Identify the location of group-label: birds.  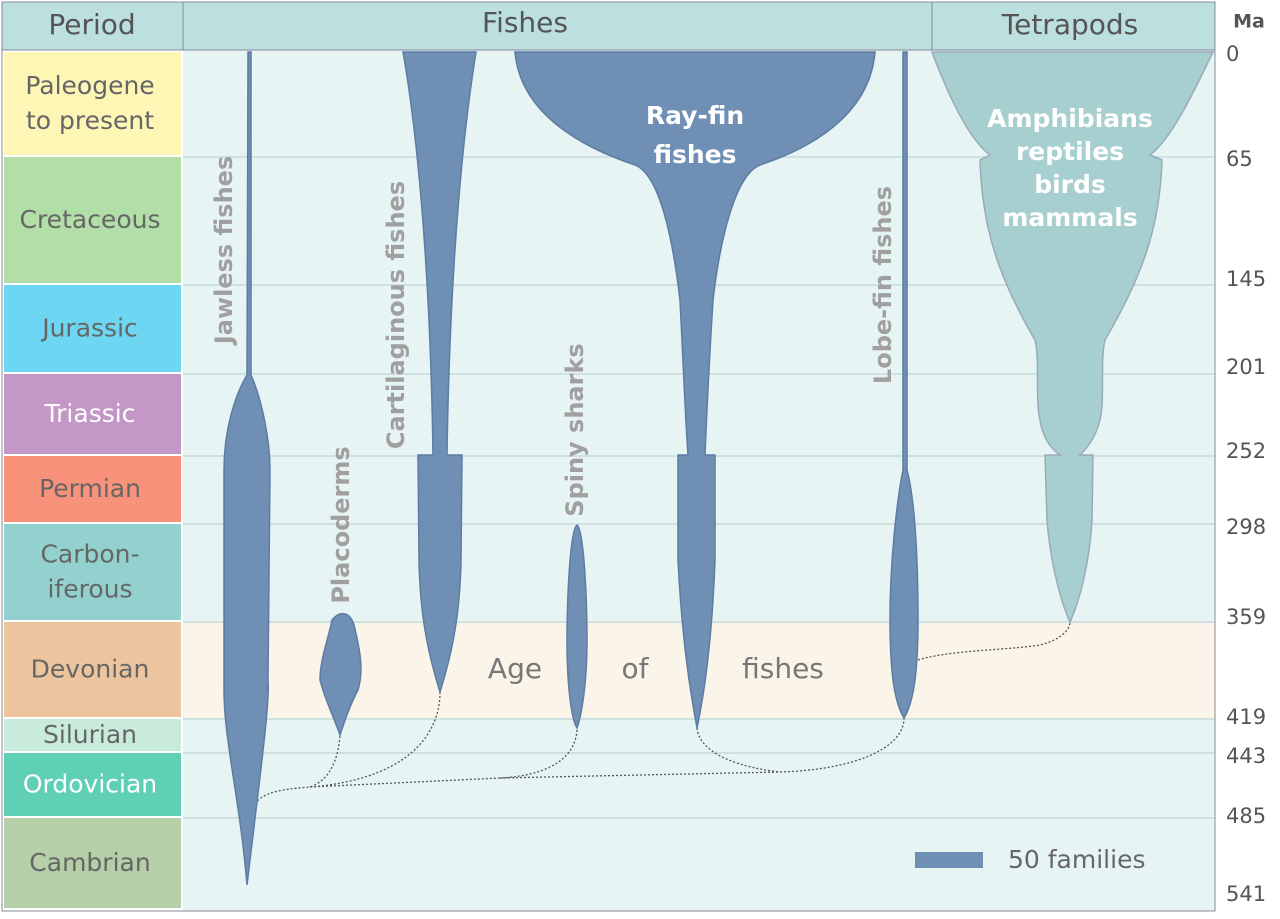
(1070, 184).